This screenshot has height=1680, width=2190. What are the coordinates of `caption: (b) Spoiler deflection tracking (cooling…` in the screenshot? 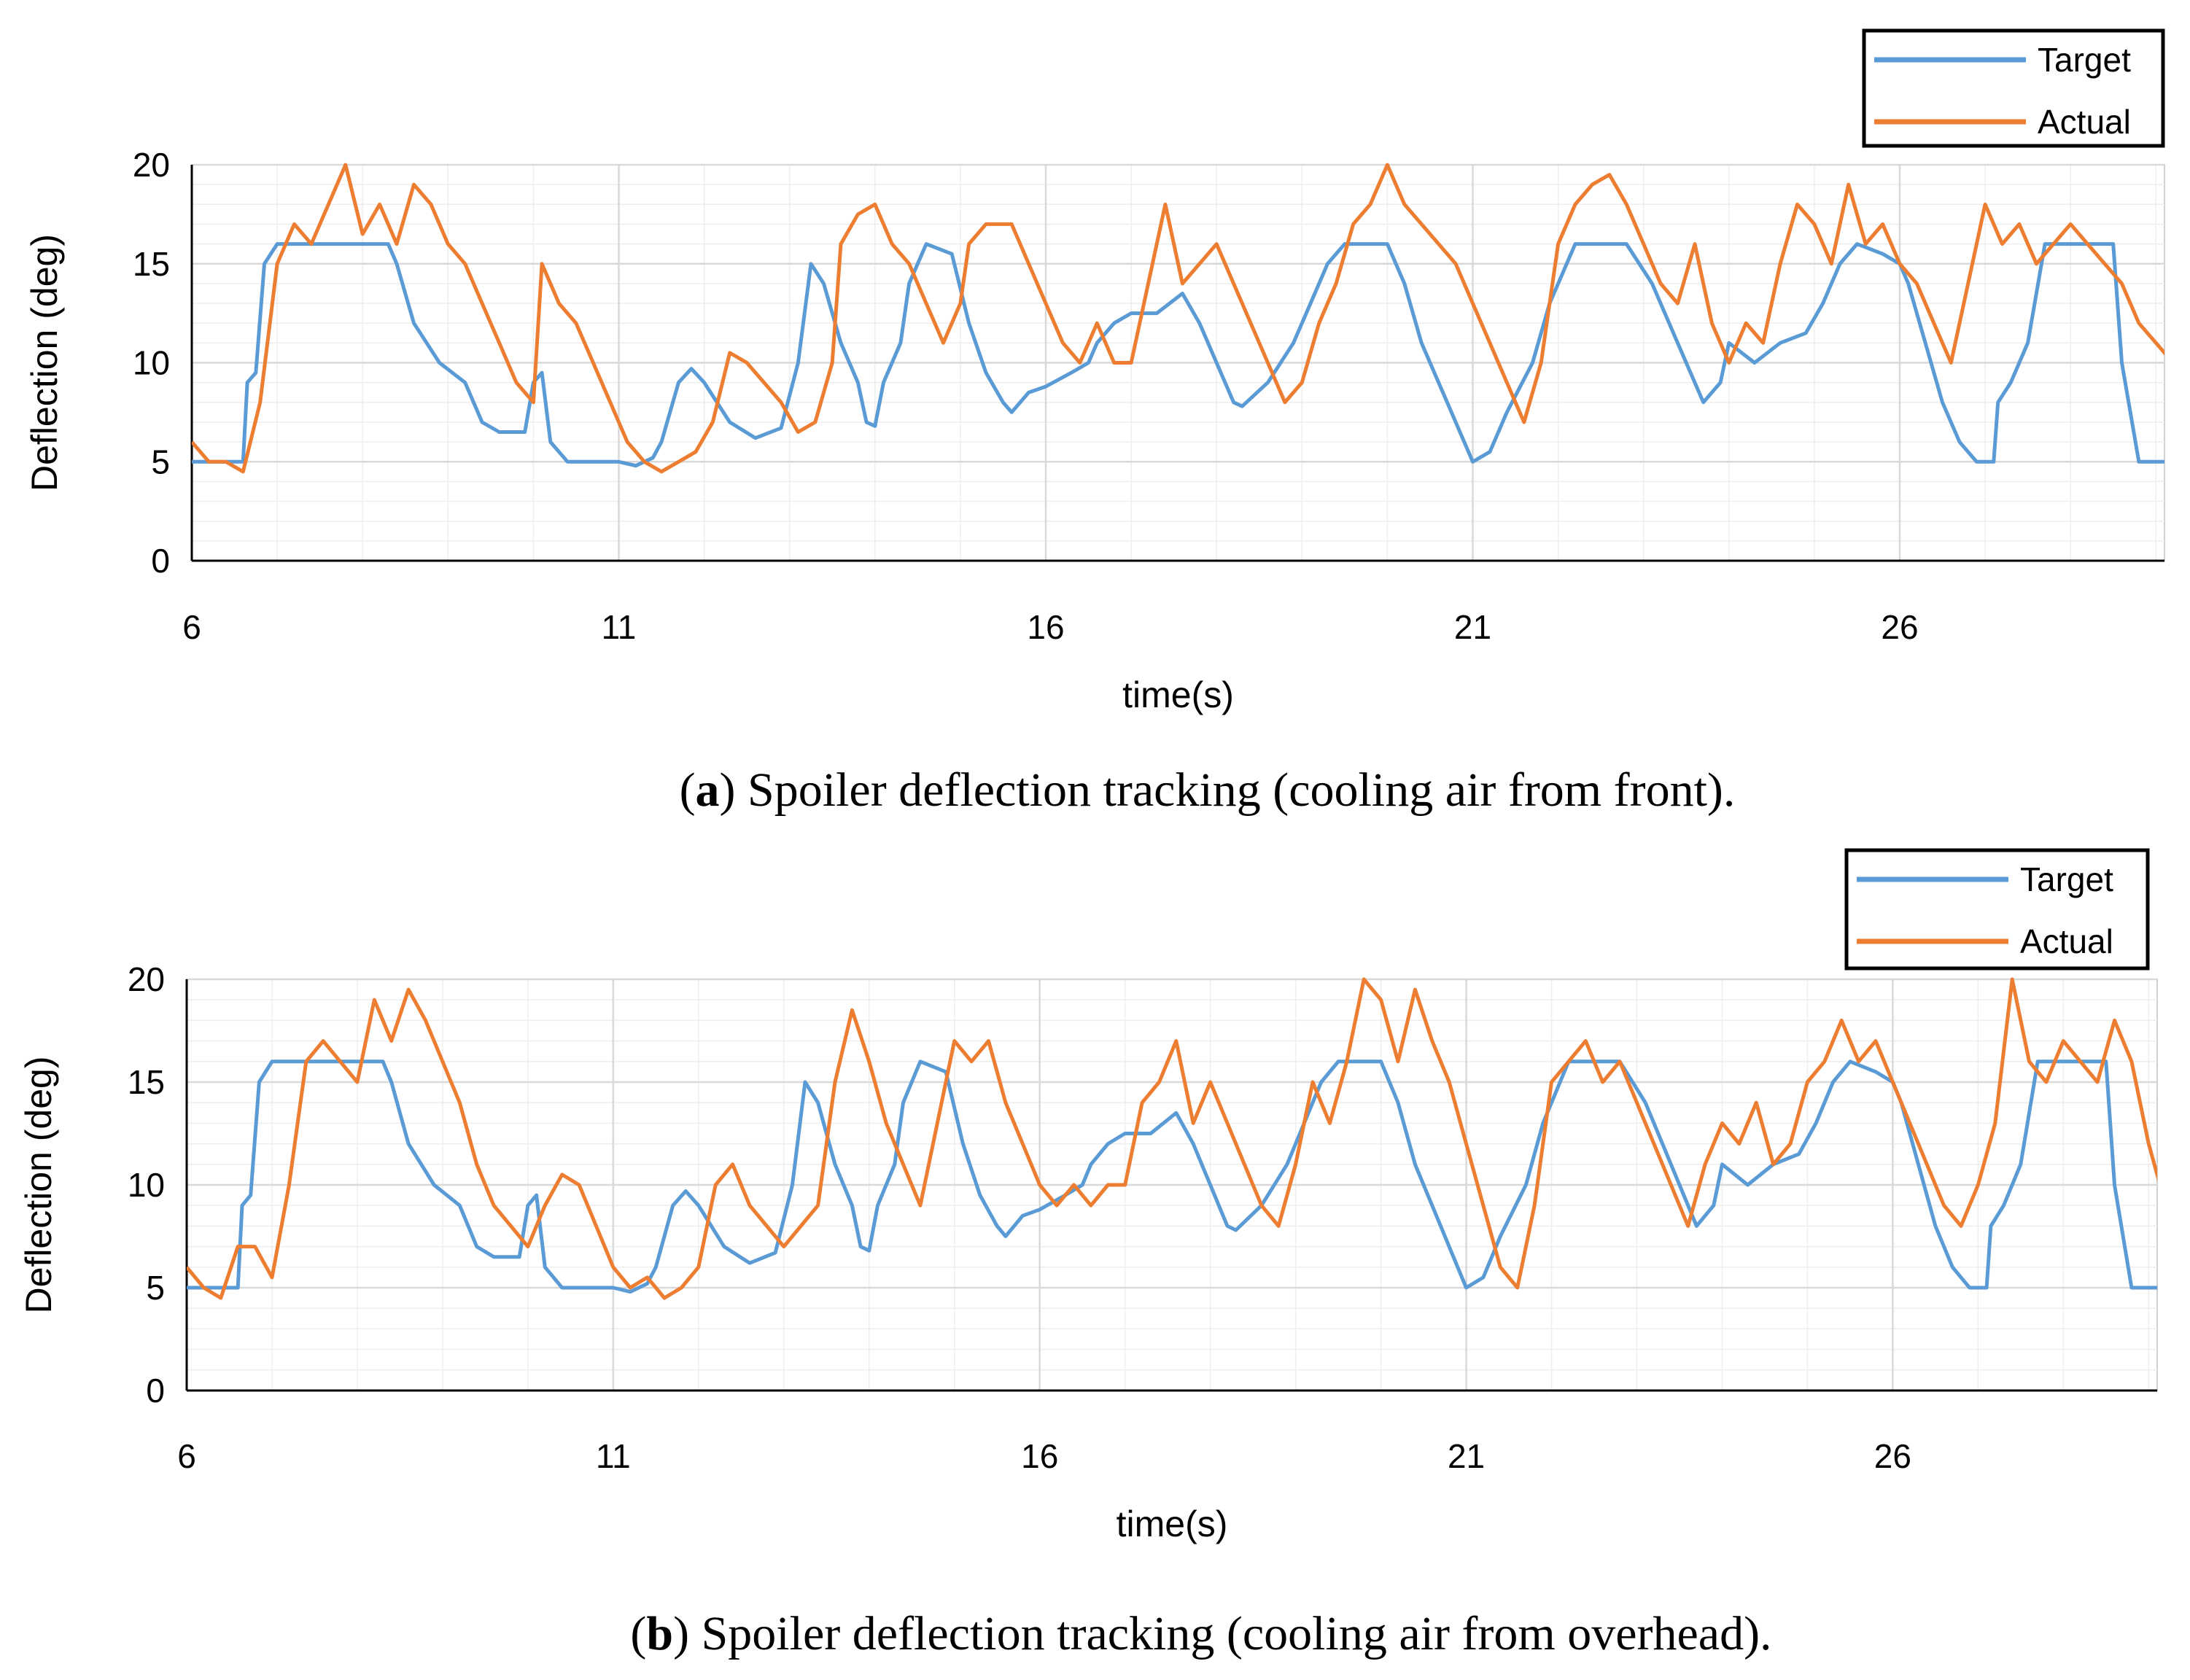 It's located at (1200, 1633).